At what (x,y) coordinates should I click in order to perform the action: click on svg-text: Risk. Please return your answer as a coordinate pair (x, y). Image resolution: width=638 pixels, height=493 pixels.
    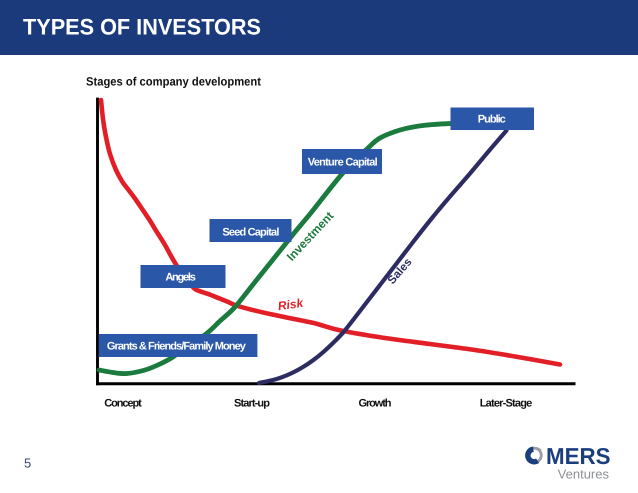
    Looking at the image, I should click on (291, 305).